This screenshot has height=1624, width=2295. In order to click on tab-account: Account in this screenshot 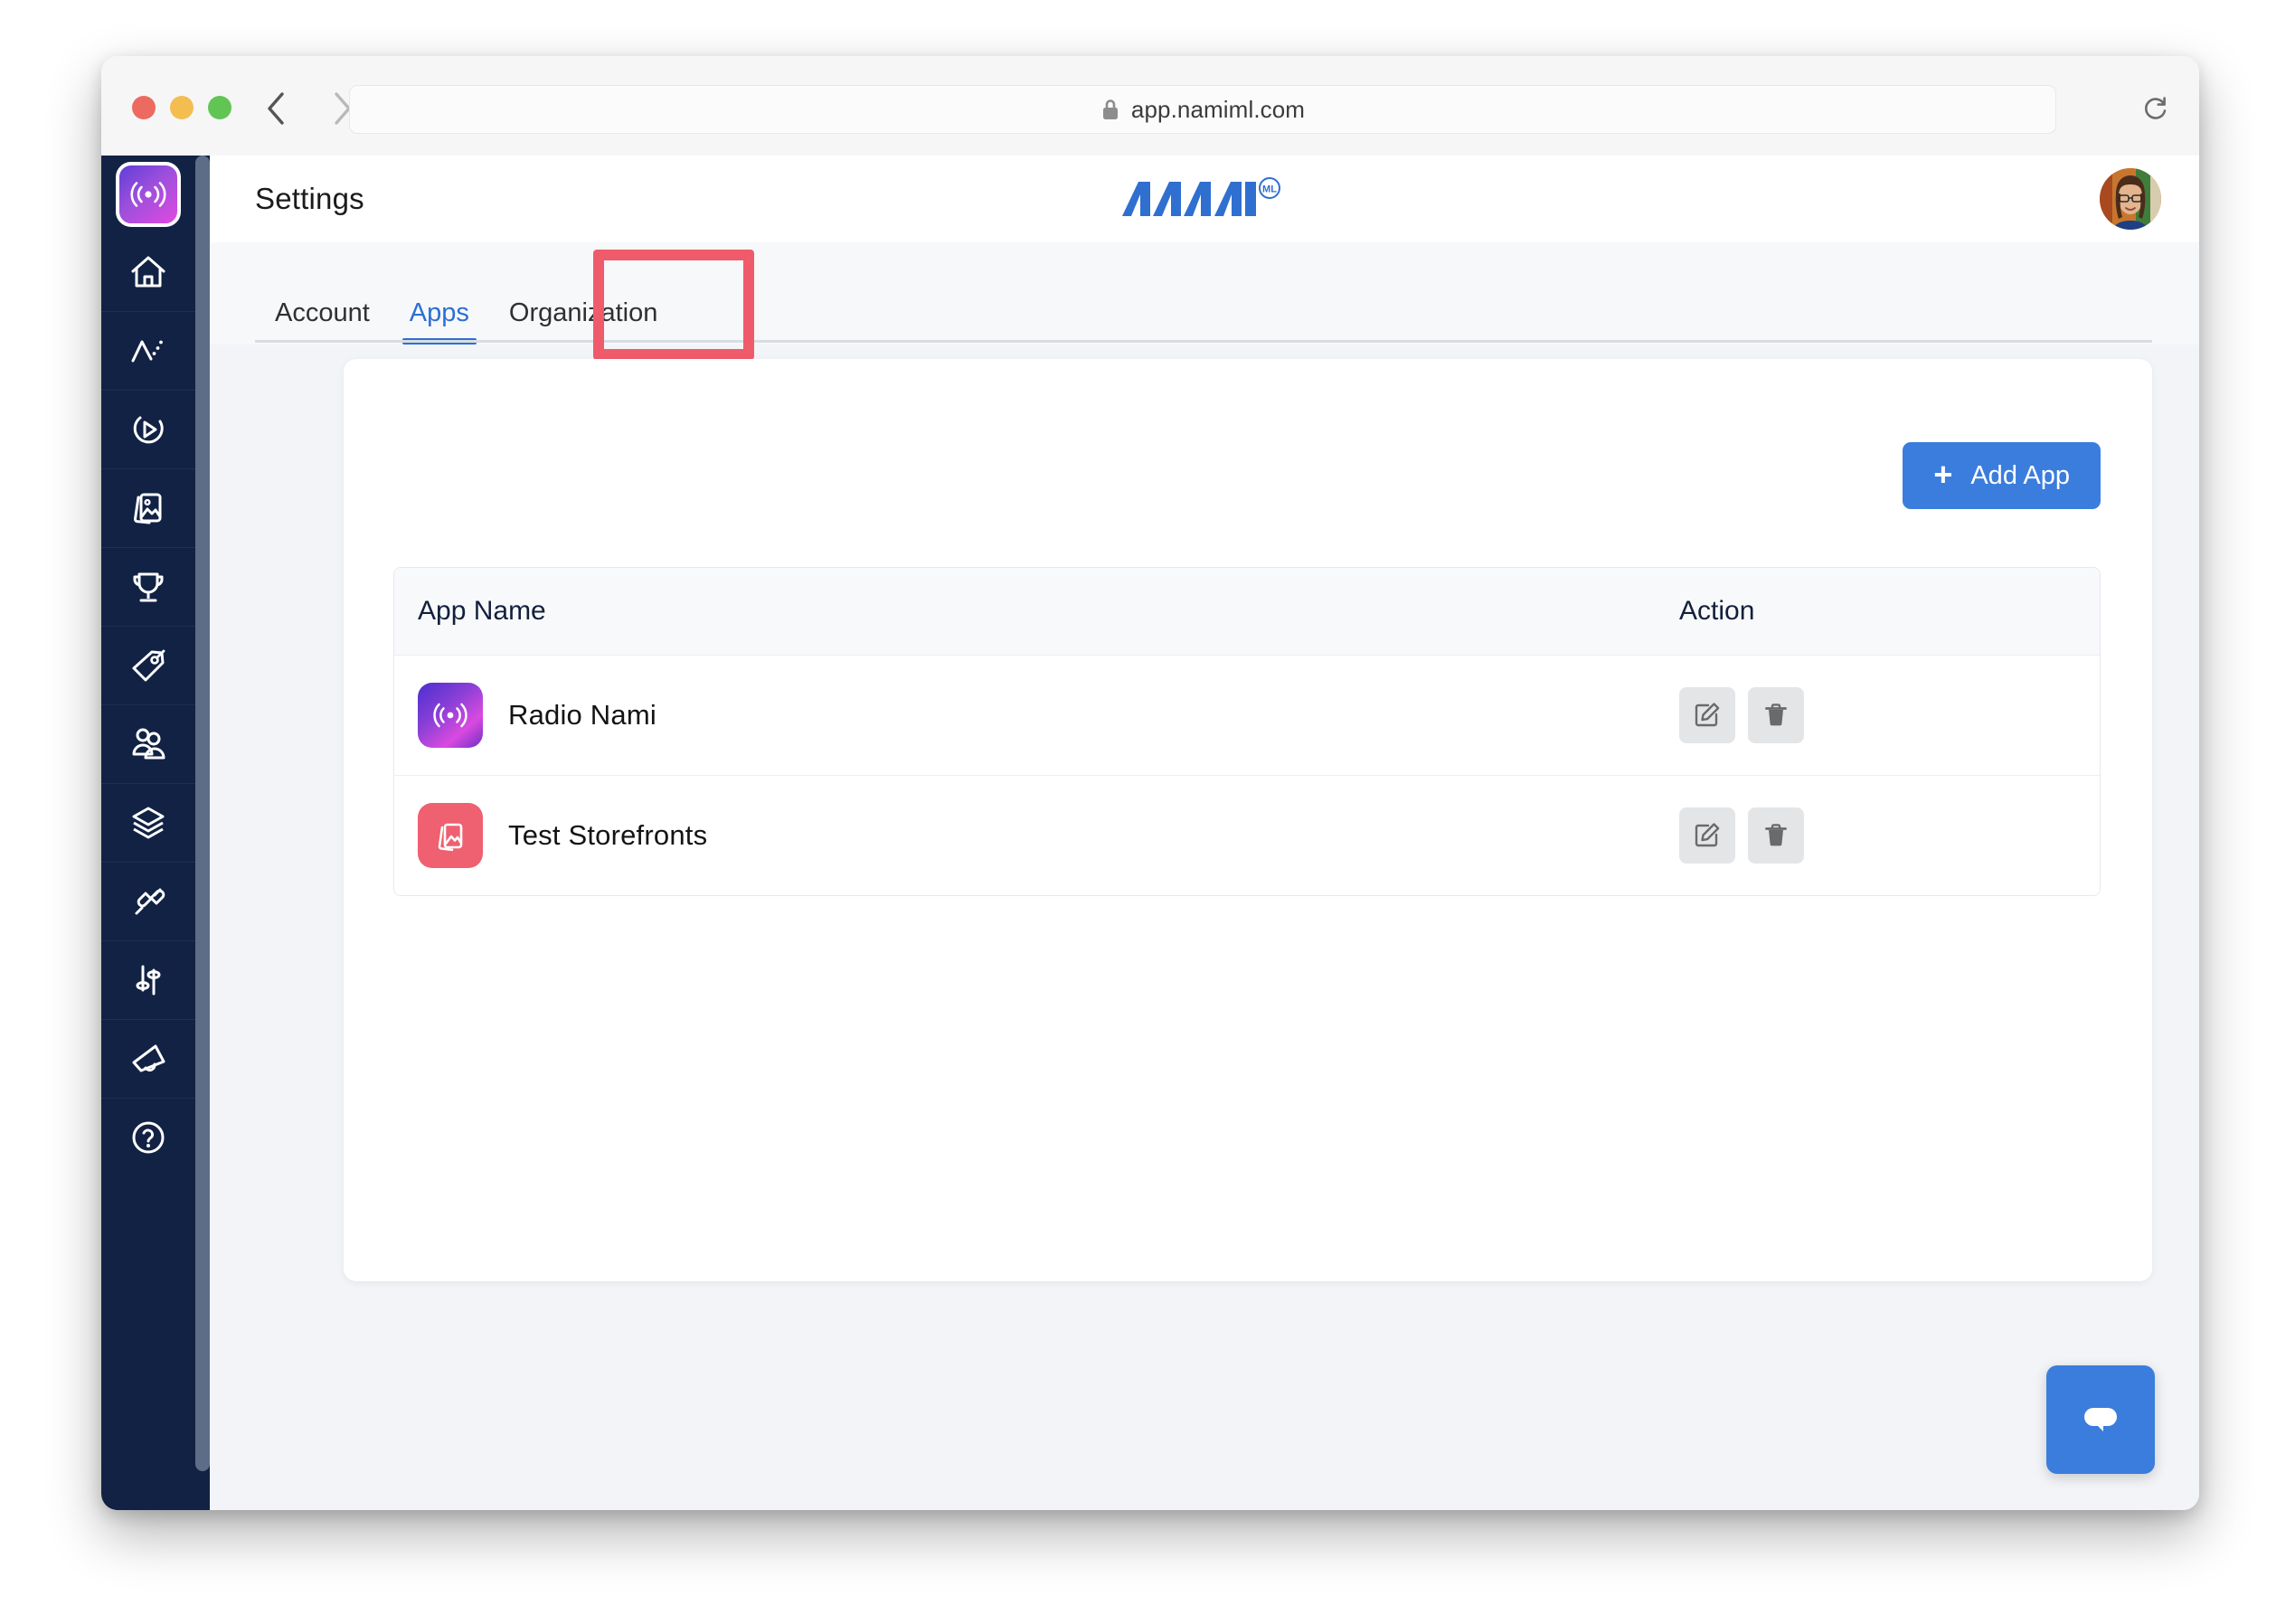, I will do `click(323, 312)`.